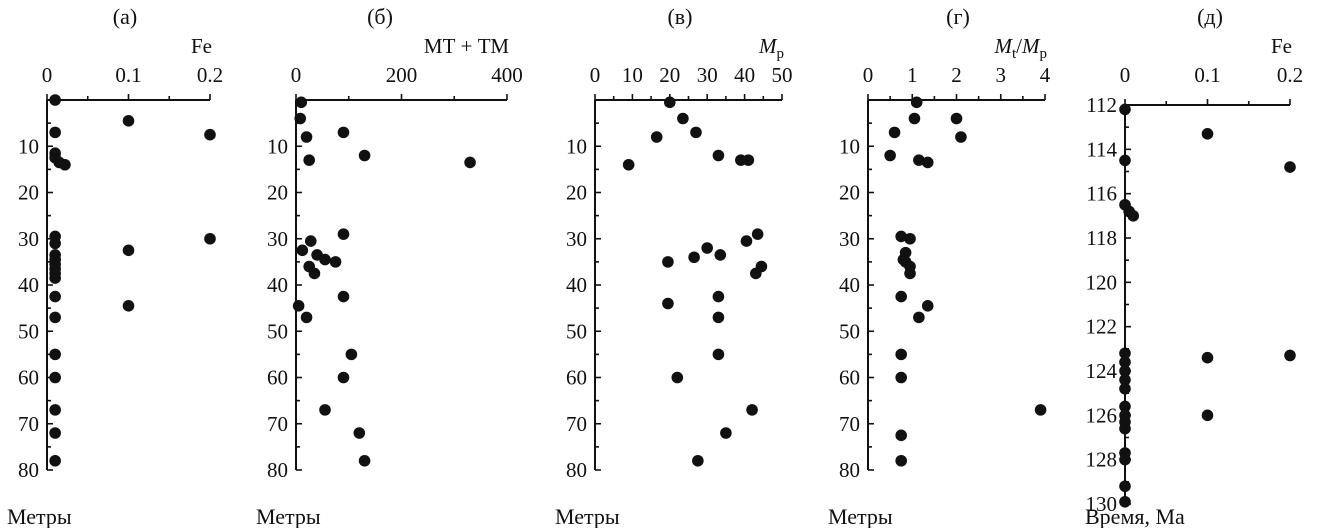 The width and height of the screenshot is (1317, 528). What do you see at coordinates (679, 16) in the screenshot?
I see `panel-label: (в)` at bounding box center [679, 16].